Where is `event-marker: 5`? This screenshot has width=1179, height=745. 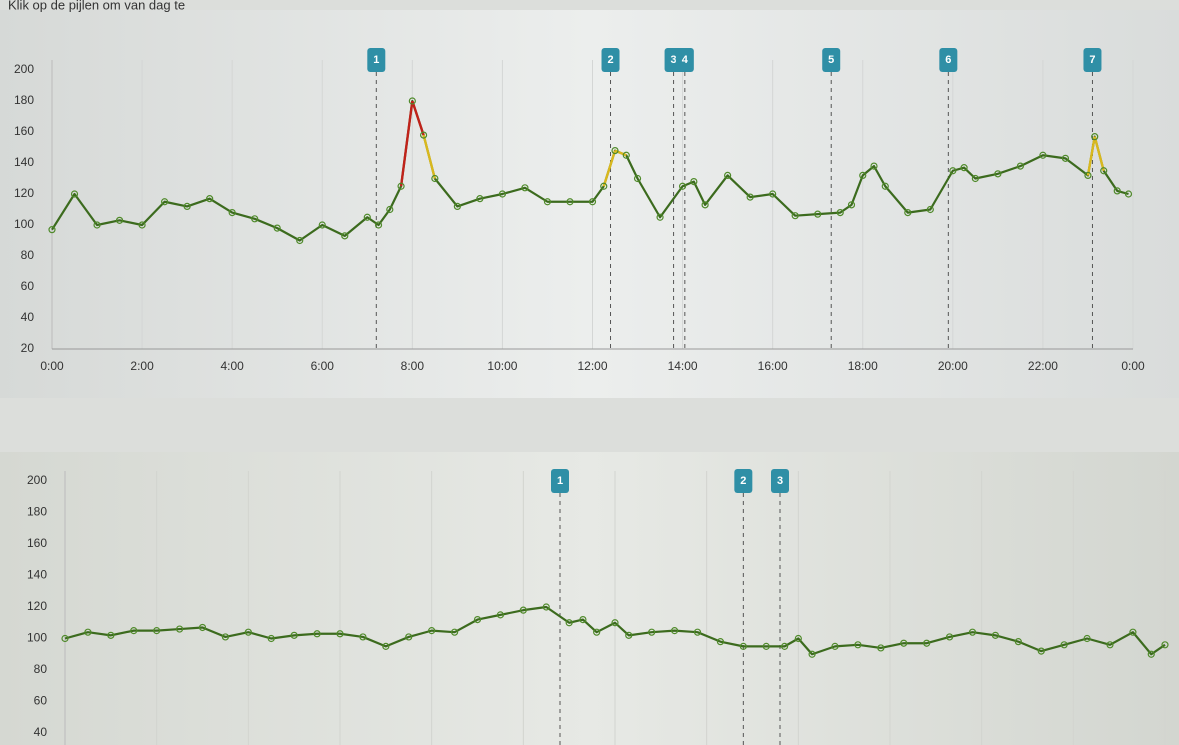 event-marker: 5 is located at coordinates (831, 60).